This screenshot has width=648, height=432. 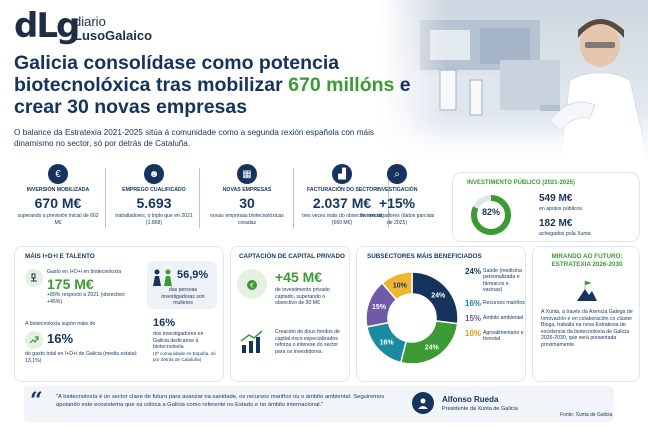 I want to click on mountain-flag-icon, so click(x=587, y=290).